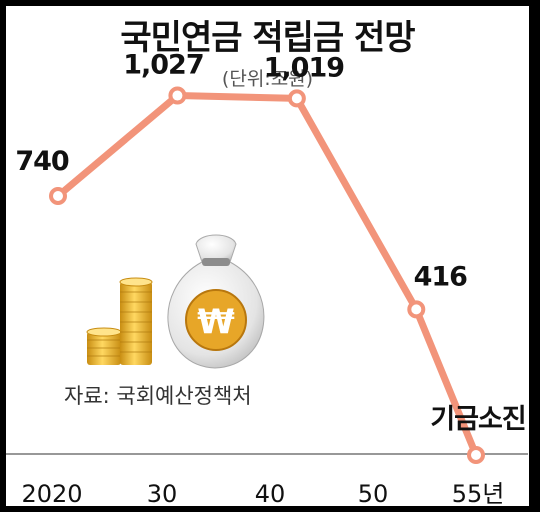 The image size is (540, 512). What do you see at coordinates (216, 322) in the screenshot?
I see `won-symbol: ₩` at bounding box center [216, 322].